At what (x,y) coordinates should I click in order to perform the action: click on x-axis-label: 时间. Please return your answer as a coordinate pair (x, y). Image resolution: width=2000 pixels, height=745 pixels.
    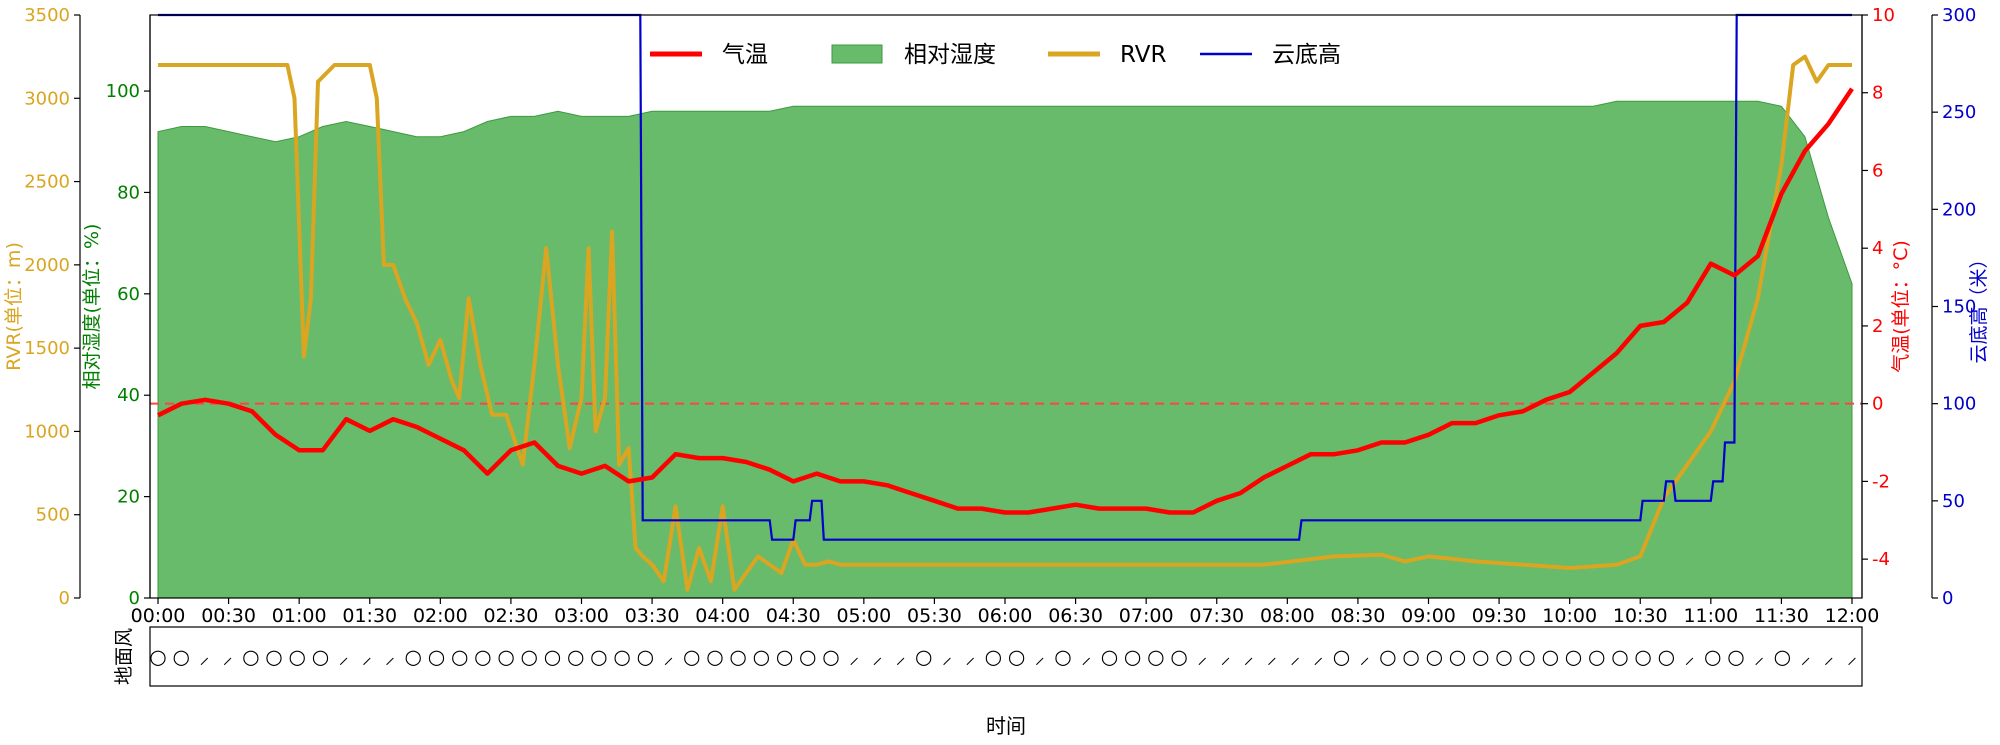
    Looking at the image, I should click on (1006, 726).